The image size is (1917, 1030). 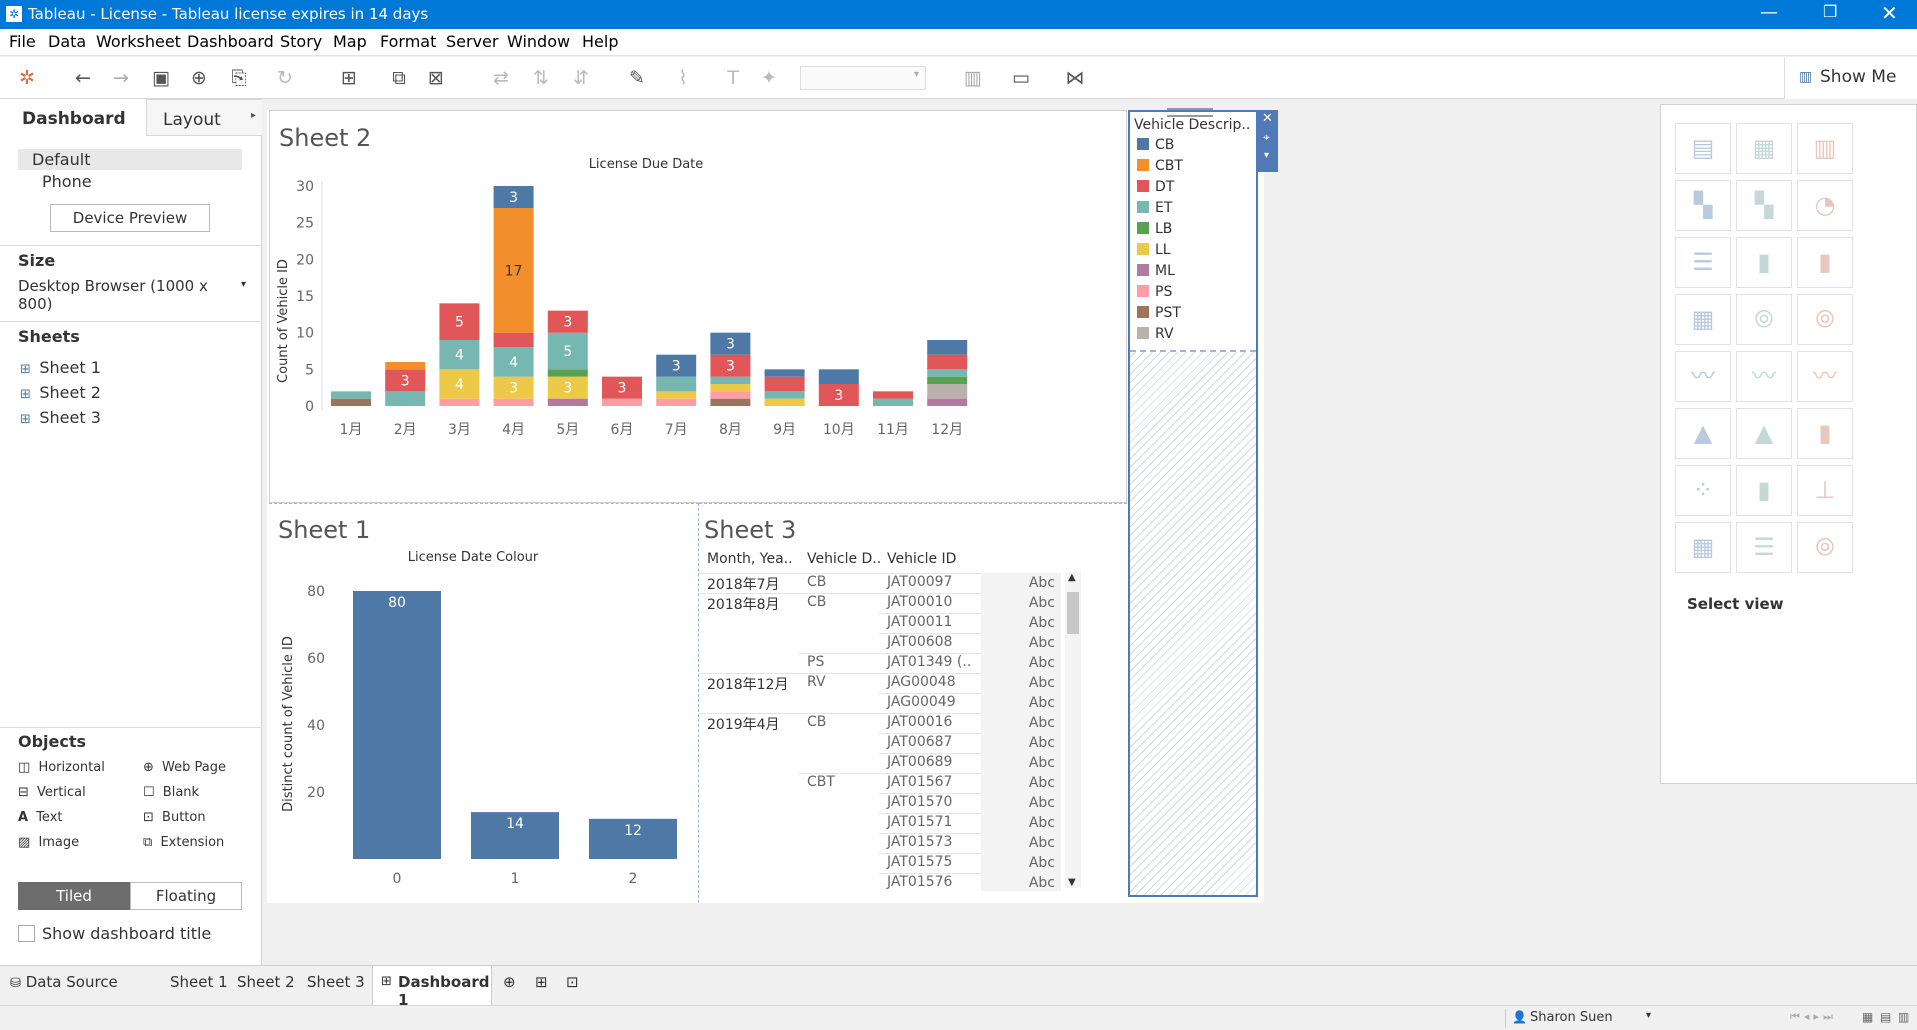 I want to click on table-row: CBT JAT01567 Abc, so click(x=880, y=783).